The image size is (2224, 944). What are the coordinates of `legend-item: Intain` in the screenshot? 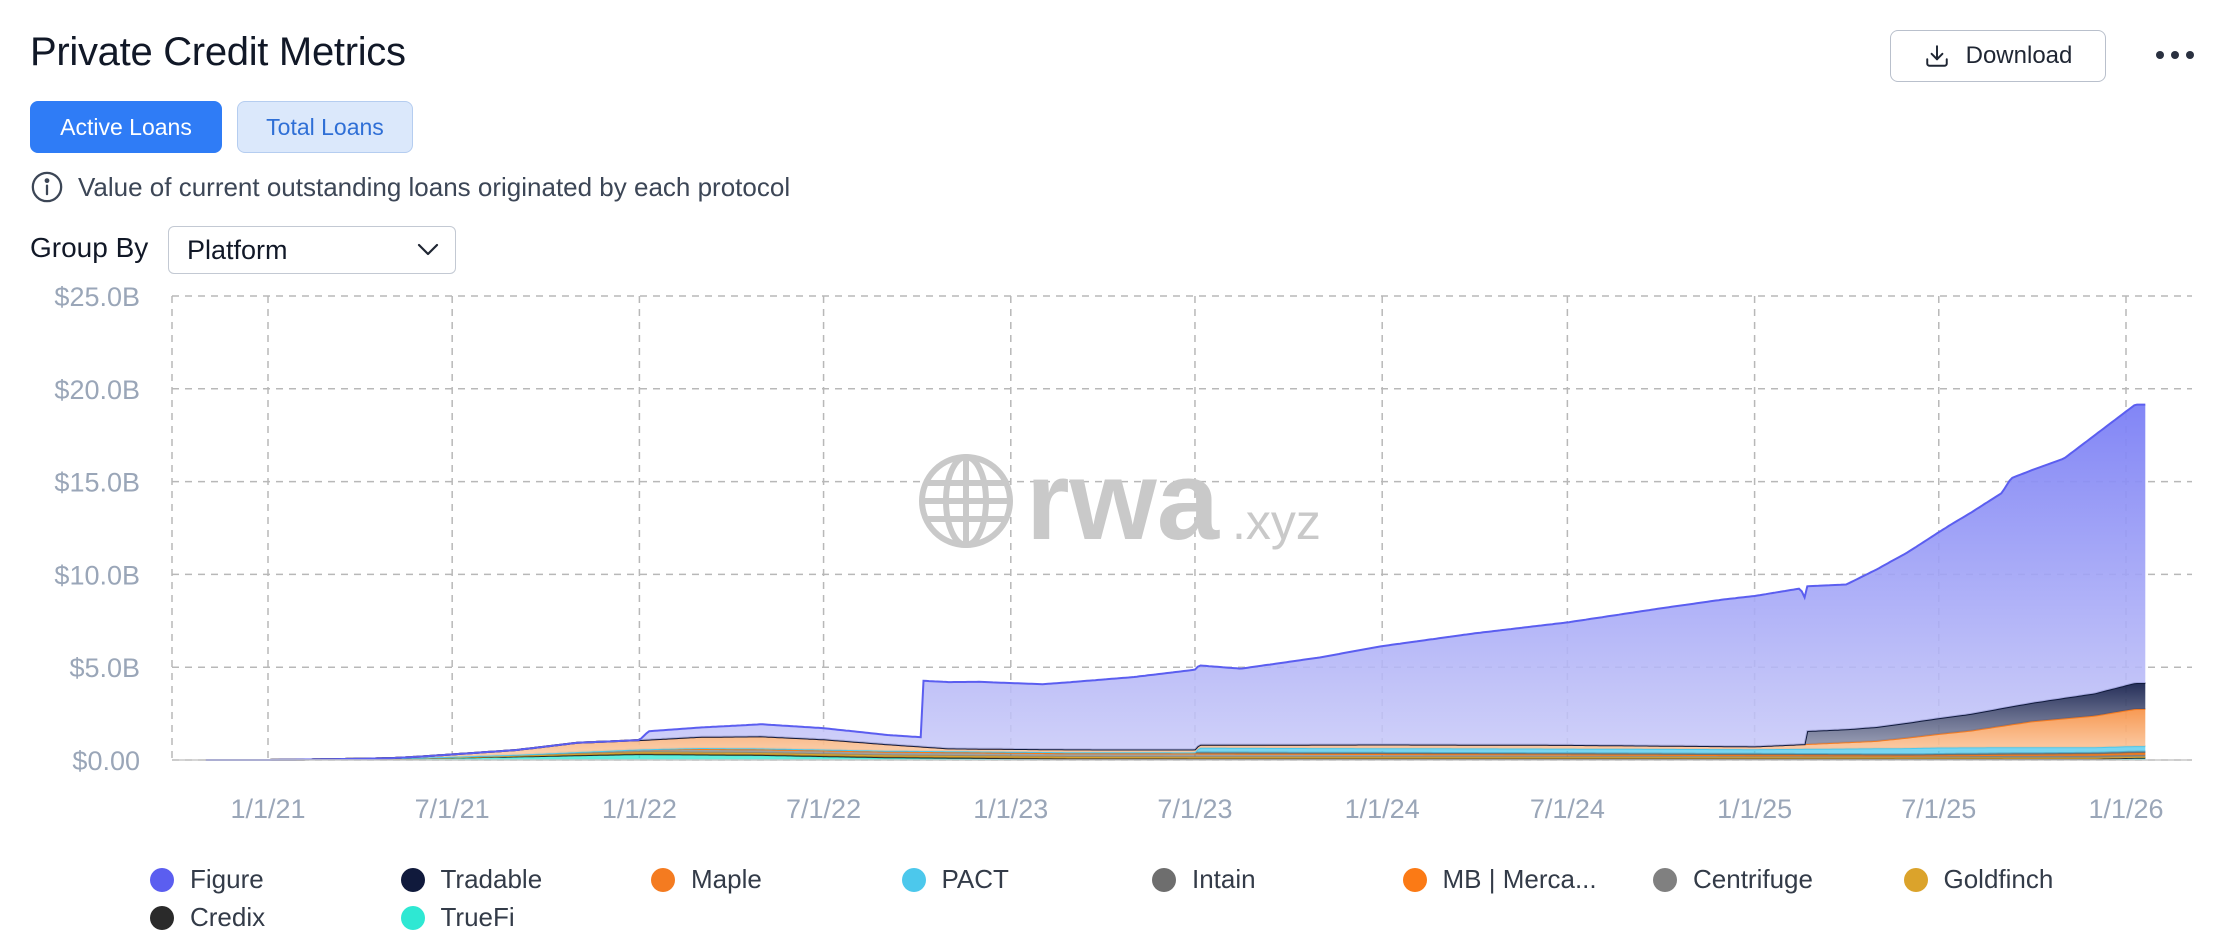 It's located at (1204, 879).